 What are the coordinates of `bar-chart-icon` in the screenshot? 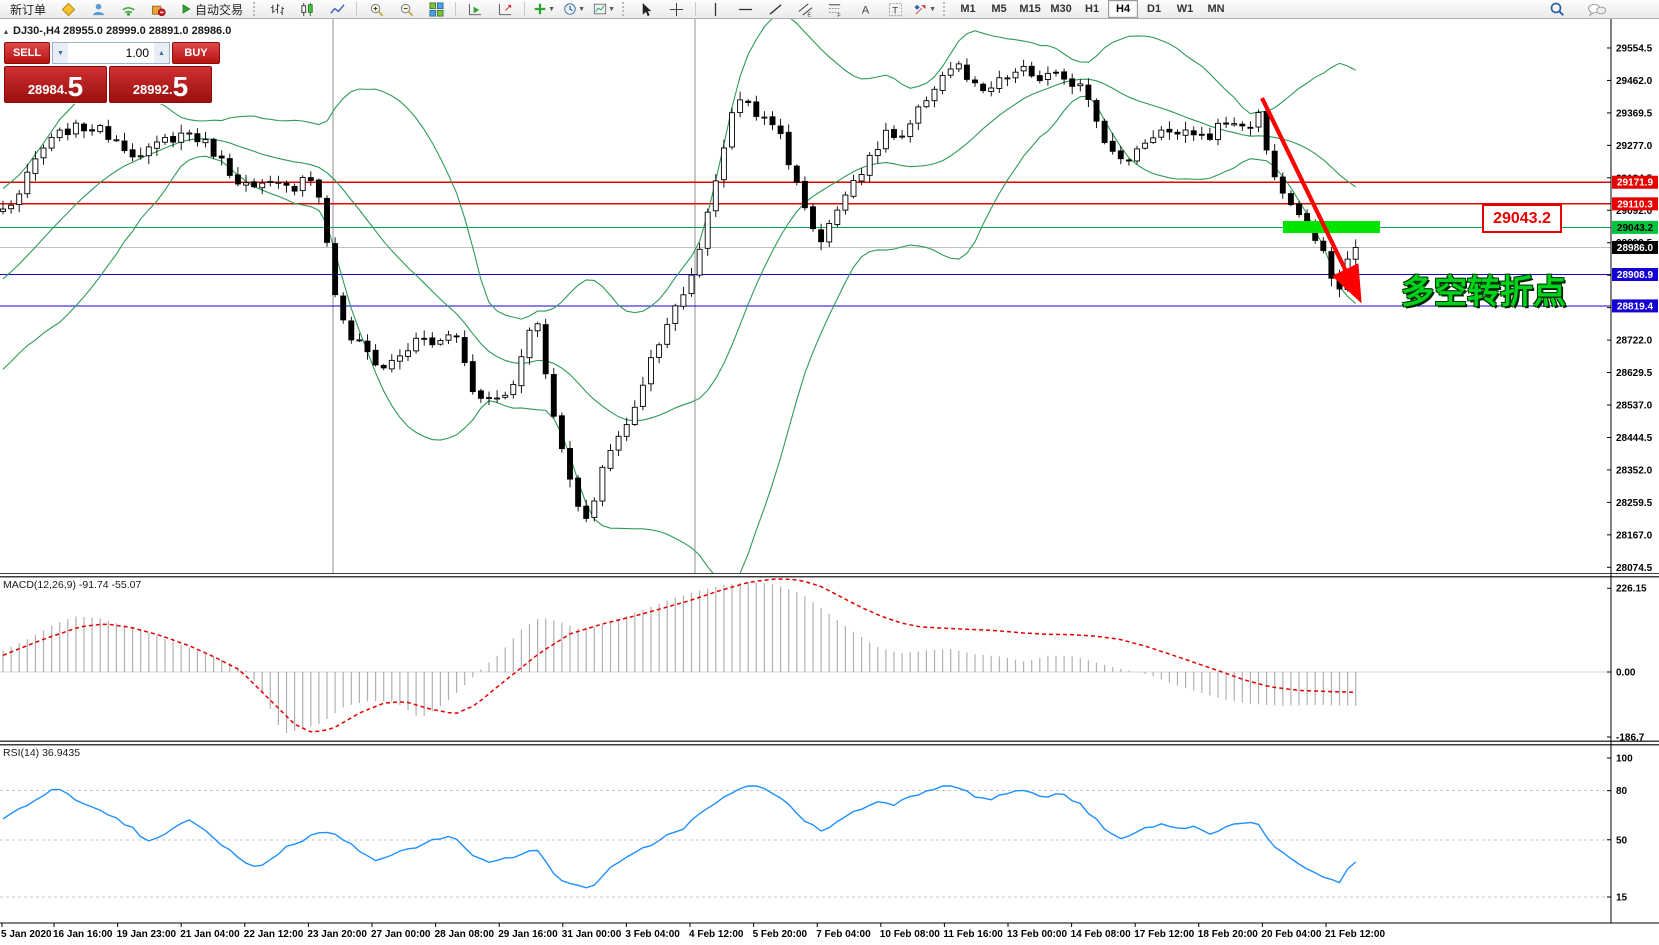 It's located at (277, 9).